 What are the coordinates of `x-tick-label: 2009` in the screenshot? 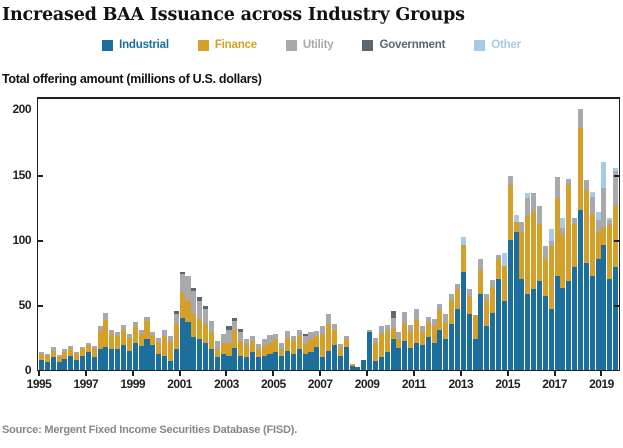 It's located at (367, 384).